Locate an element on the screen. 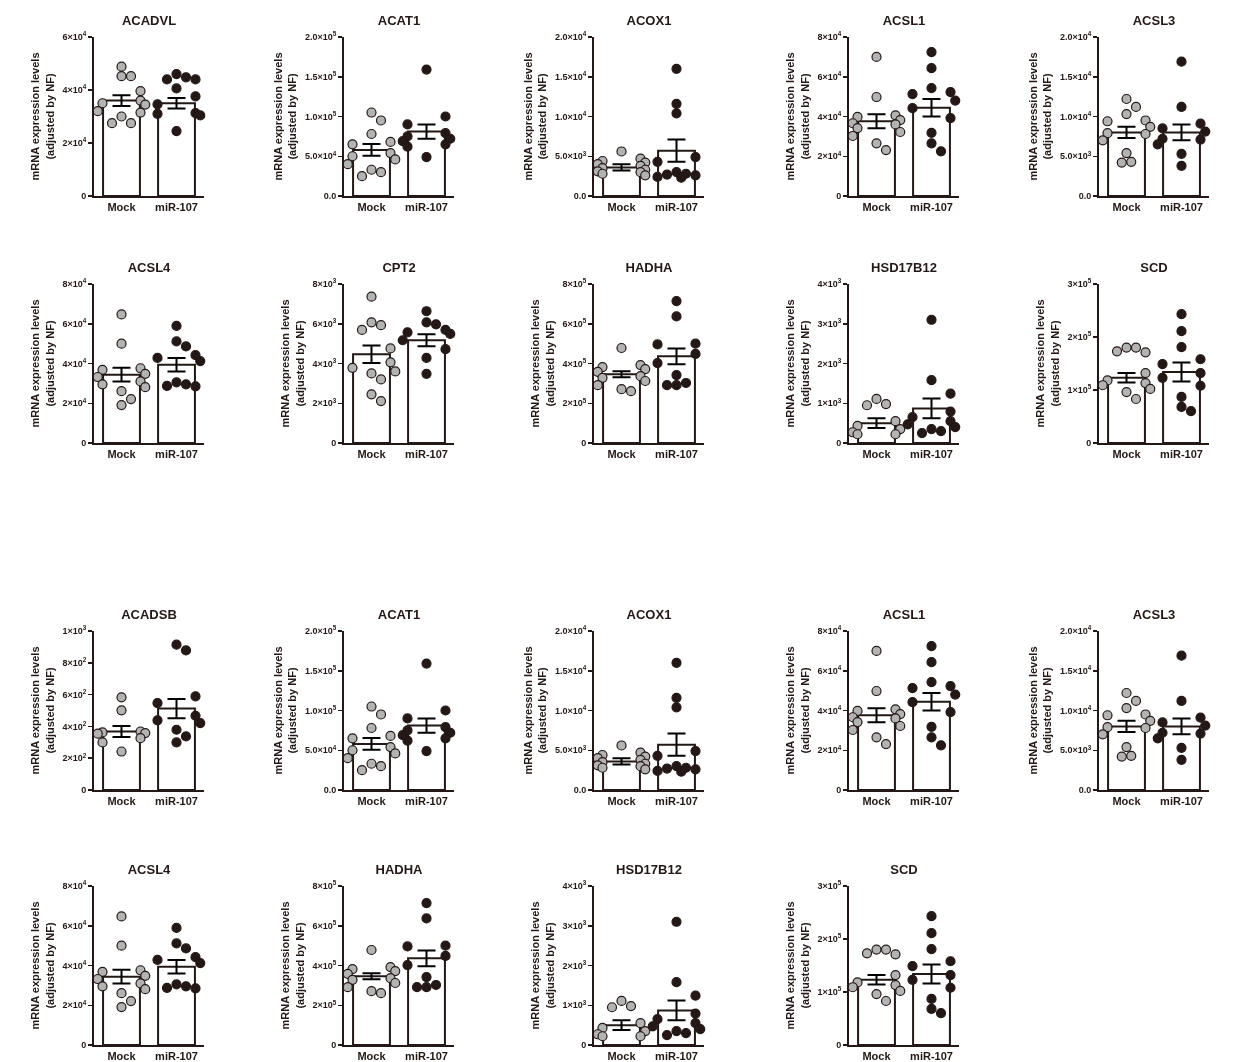 The width and height of the screenshot is (1236, 1062). y-tick-label: 6×10$^{2}$ is located at coordinates (74, 693).